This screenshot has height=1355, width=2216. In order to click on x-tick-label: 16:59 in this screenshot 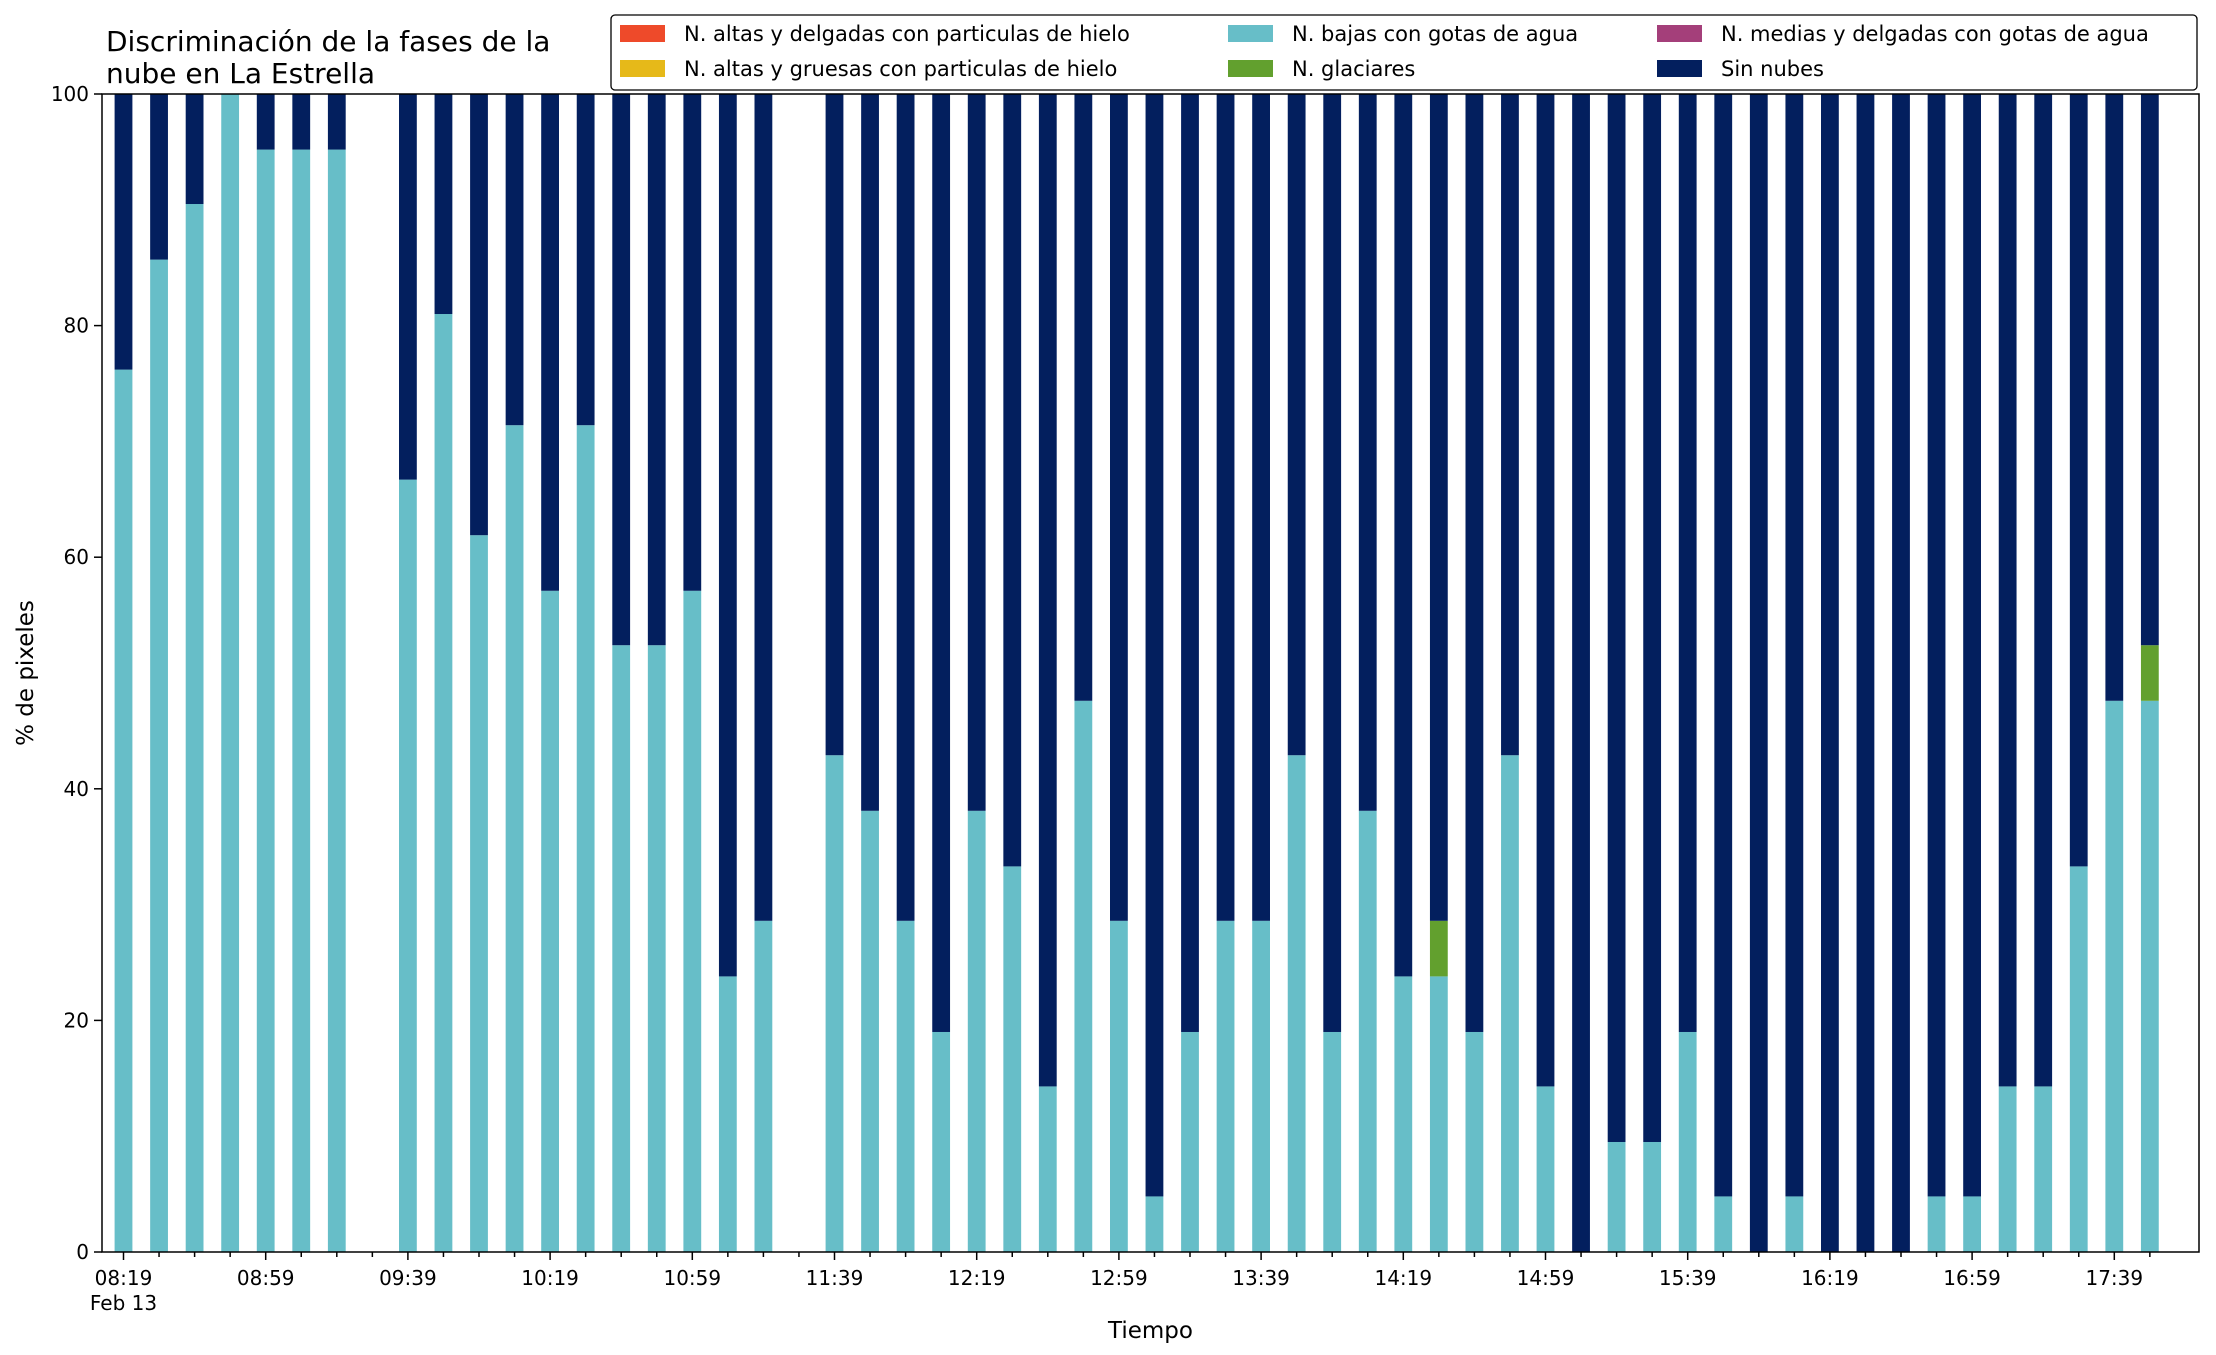, I will do `click(1972, 1278)`.